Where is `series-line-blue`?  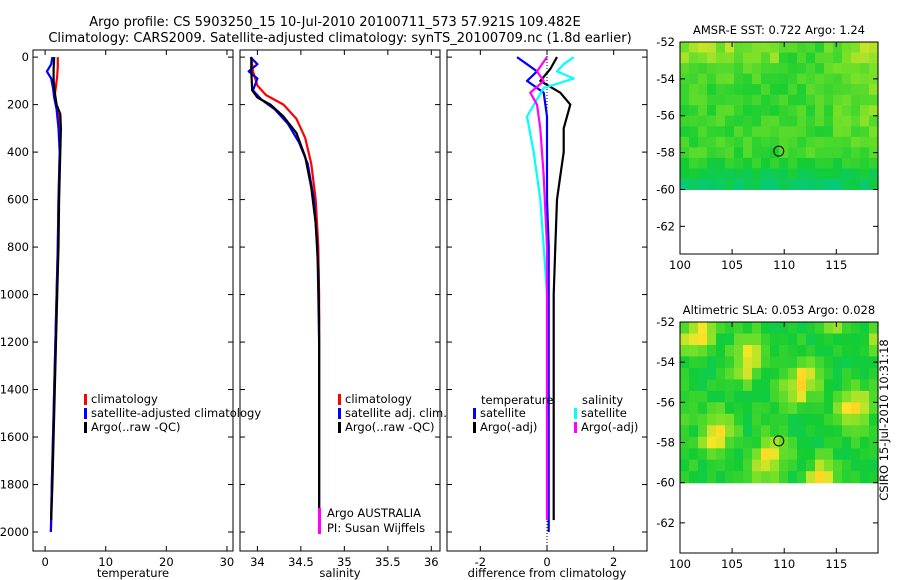 series-line-blue is located at coordinates (284, 294).